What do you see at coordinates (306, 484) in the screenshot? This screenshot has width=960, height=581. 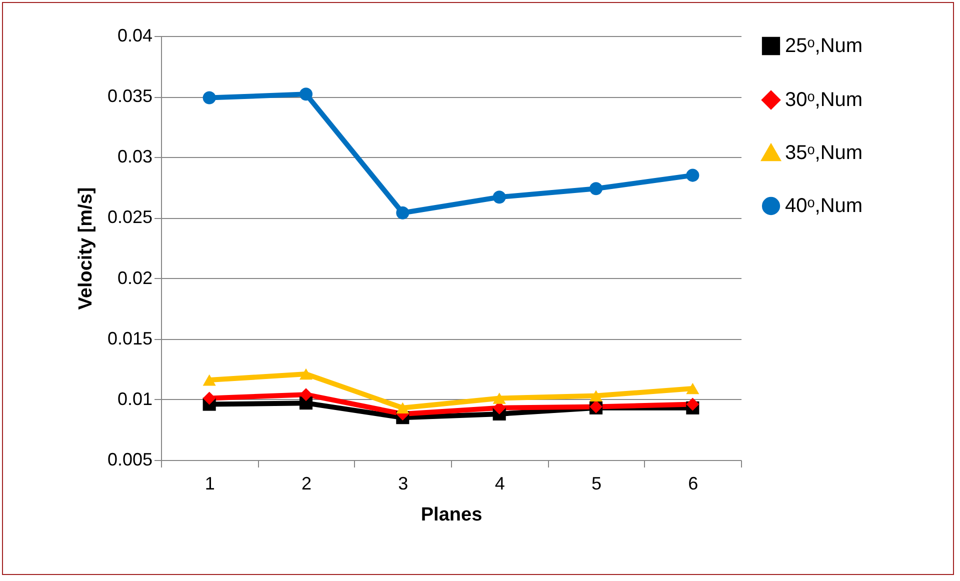 I see `x-tick-label: 2` at bounding box center [306, 484].